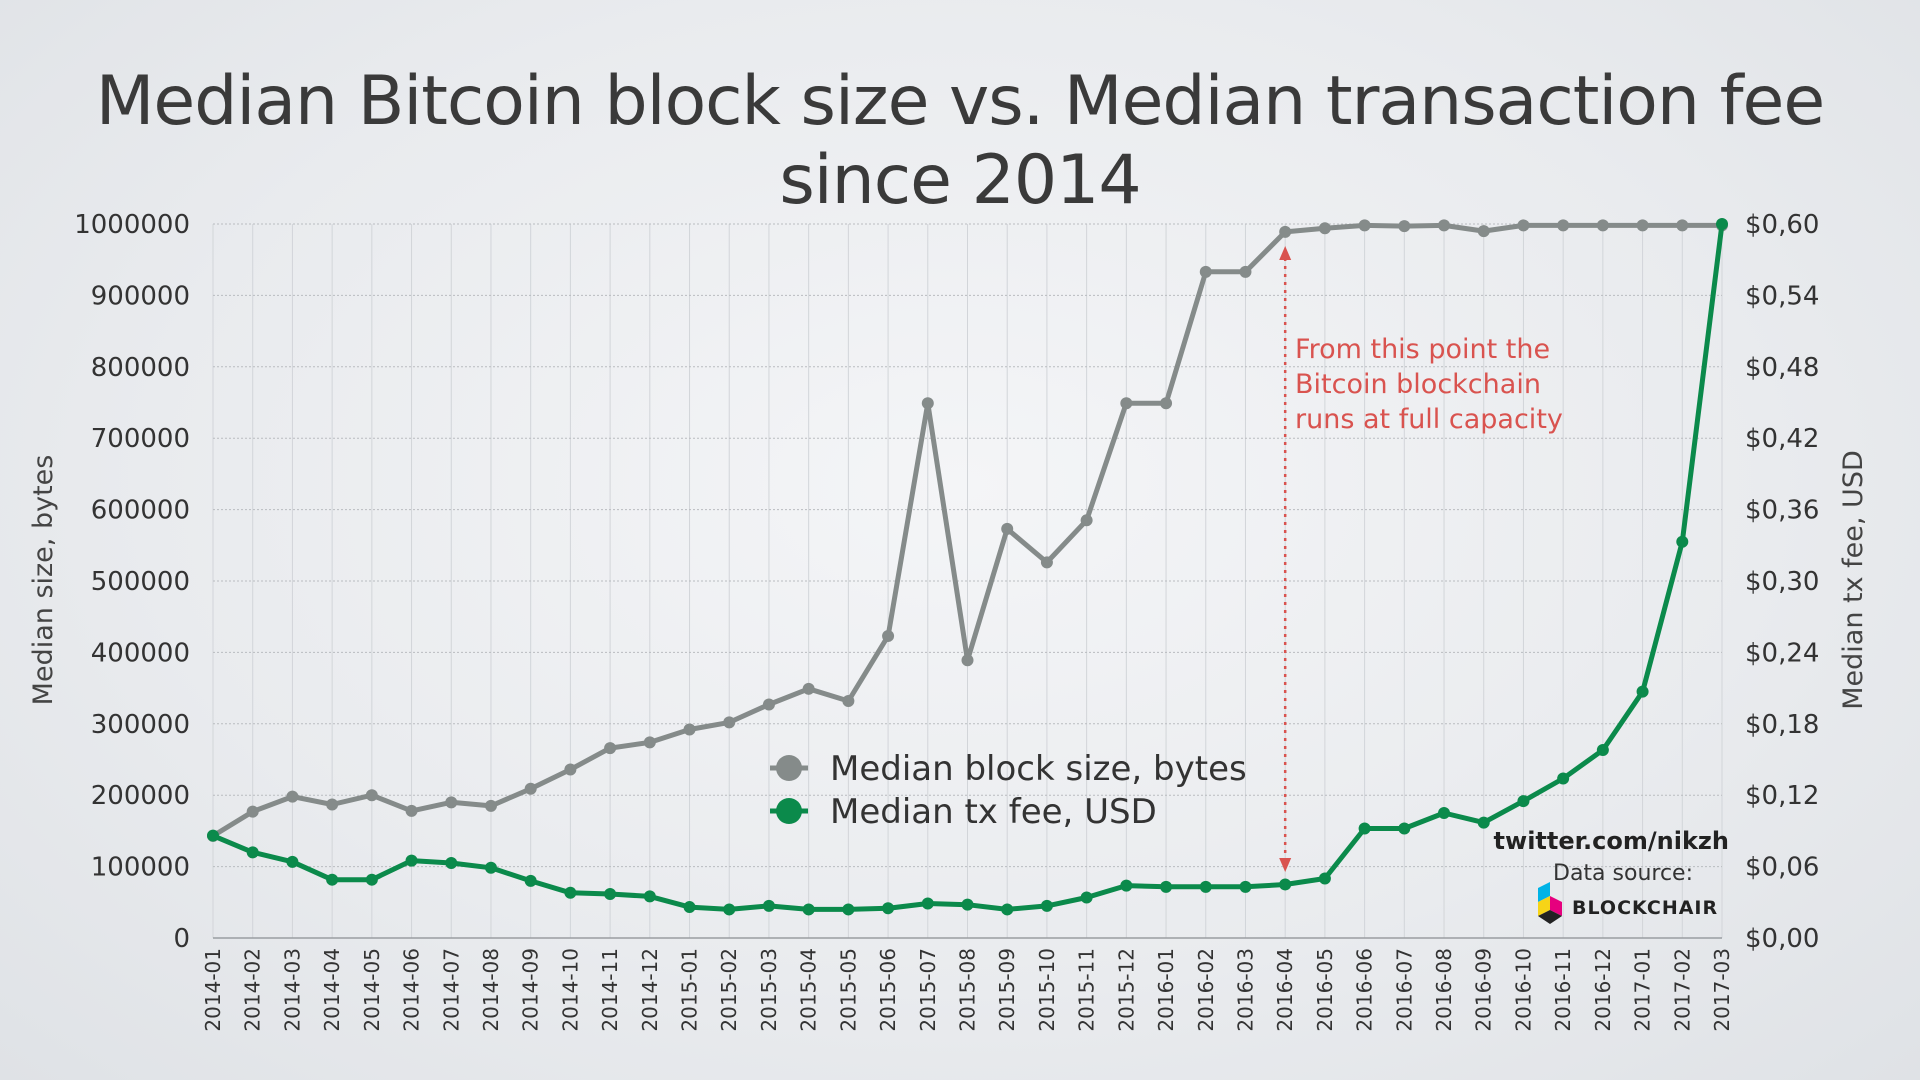  What do you see at coordinates (1782, 439) in the screenshot?
I see `y-tick-right: $0,42` at bounding box center [1782, 439].